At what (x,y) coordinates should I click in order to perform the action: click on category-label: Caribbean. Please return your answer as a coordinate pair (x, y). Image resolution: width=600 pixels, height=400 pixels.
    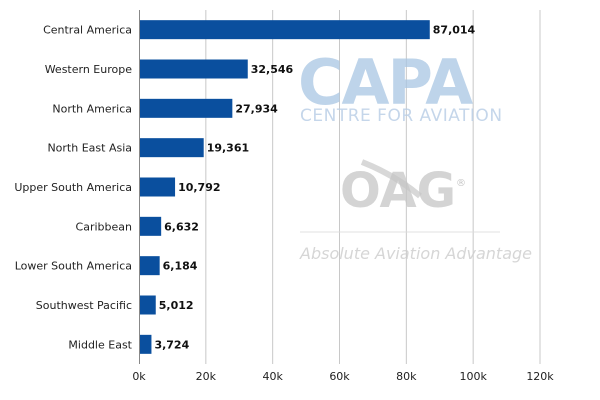
    Looking at the image, I should click on (104, 226).